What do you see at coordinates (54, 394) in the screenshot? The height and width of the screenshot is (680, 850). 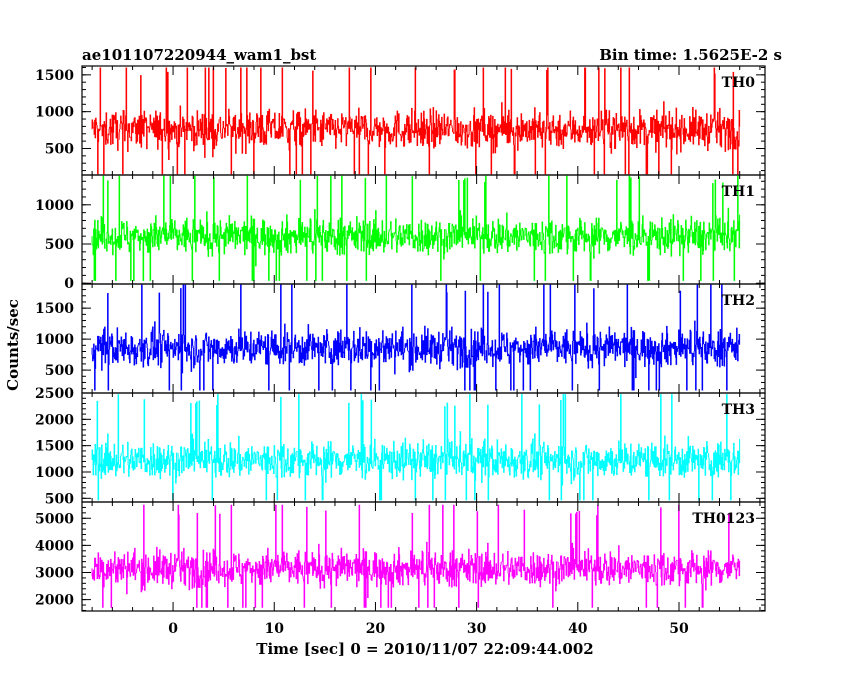 I see `y-tick-label: 2500` at bounding box center [54, 394].